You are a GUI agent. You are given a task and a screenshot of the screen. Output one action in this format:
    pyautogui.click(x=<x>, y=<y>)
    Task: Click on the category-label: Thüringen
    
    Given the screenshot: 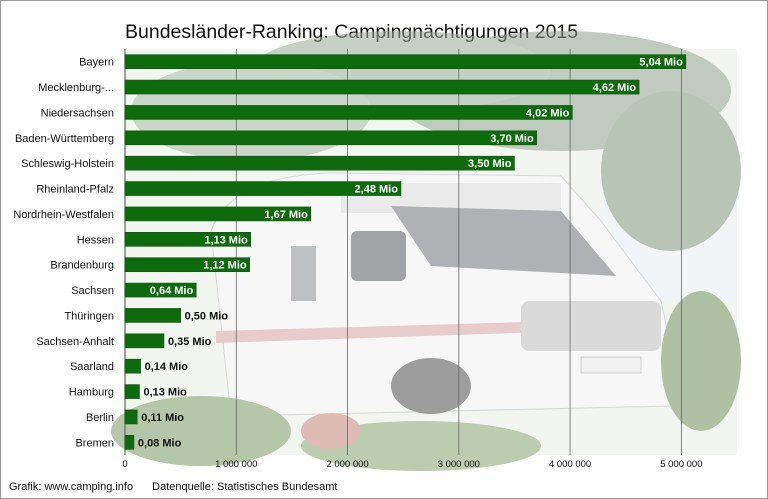 What is the action you would take?
    pyautogui.click(x=89, y=316)
    